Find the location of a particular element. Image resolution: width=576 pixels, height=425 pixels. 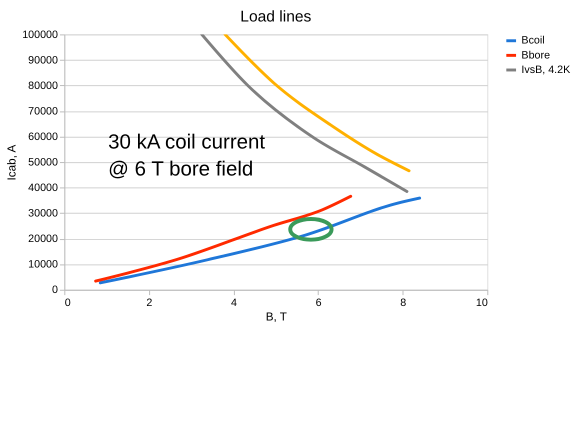

x-tick-label: 4 is located at coordinates (234, 302).